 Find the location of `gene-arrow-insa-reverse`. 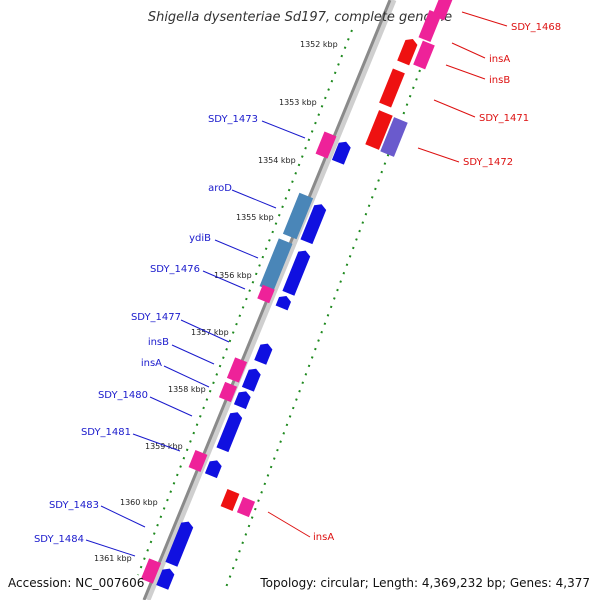

gene-arrow-insa-reverse is located at coordinates (424, 55).